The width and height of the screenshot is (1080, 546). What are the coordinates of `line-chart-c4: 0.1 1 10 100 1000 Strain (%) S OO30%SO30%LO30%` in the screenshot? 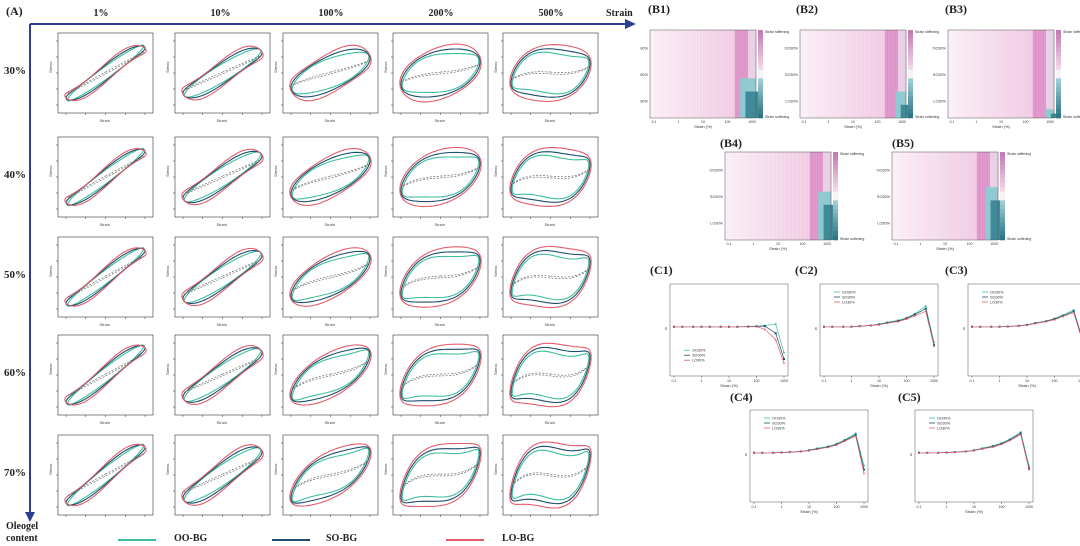 It's located at (807, 461).